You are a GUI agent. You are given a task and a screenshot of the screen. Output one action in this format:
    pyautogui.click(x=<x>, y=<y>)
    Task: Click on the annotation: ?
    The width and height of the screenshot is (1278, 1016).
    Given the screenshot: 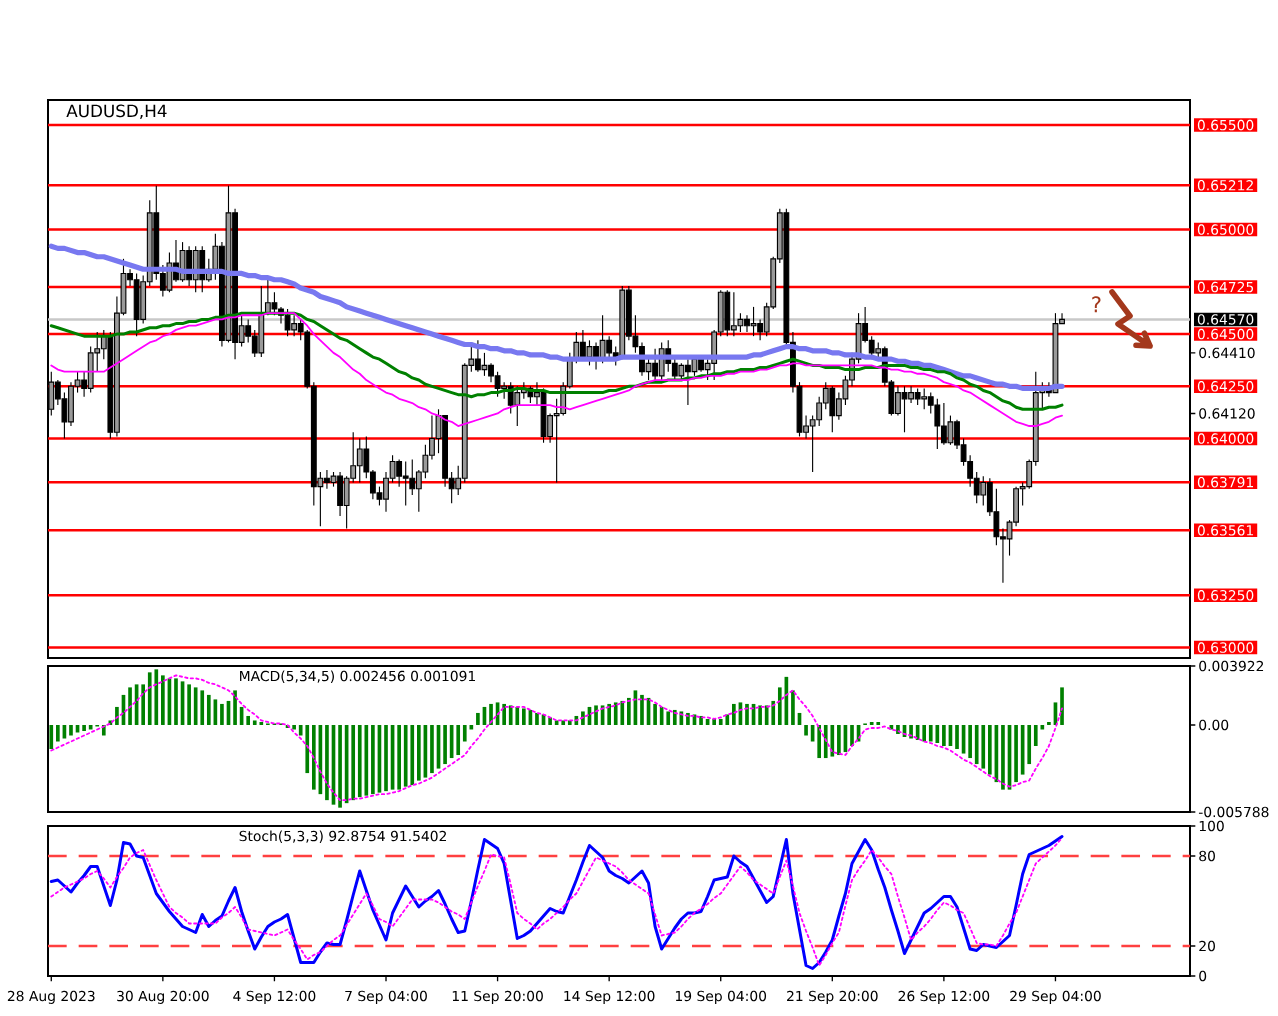 What is the action you would take?
    pyautogui.click(x=1096, y=304)
    